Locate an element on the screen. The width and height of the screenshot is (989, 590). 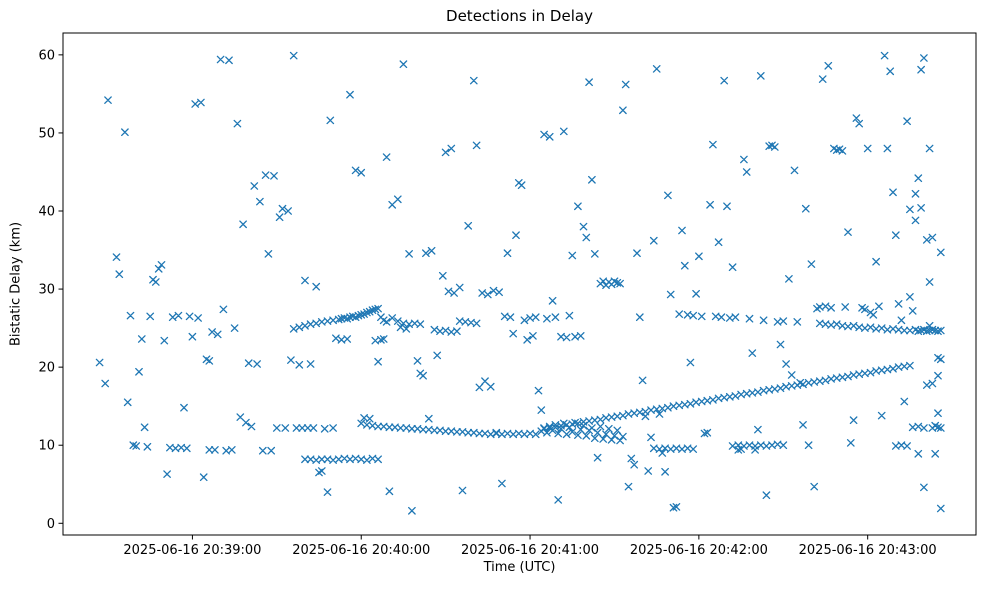
chart-title: Detections in Delay is located at coordinates (519, 16).